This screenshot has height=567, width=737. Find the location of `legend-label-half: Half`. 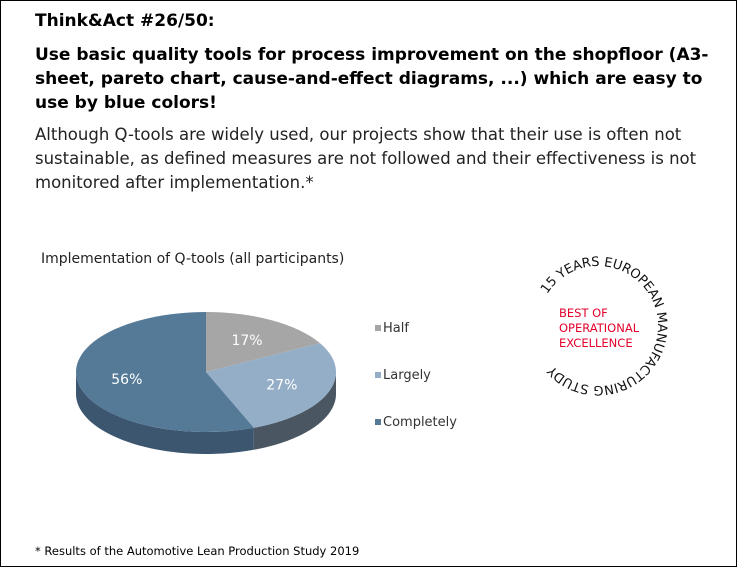

legend-label-half: Half is located at coordinates (396, 328).